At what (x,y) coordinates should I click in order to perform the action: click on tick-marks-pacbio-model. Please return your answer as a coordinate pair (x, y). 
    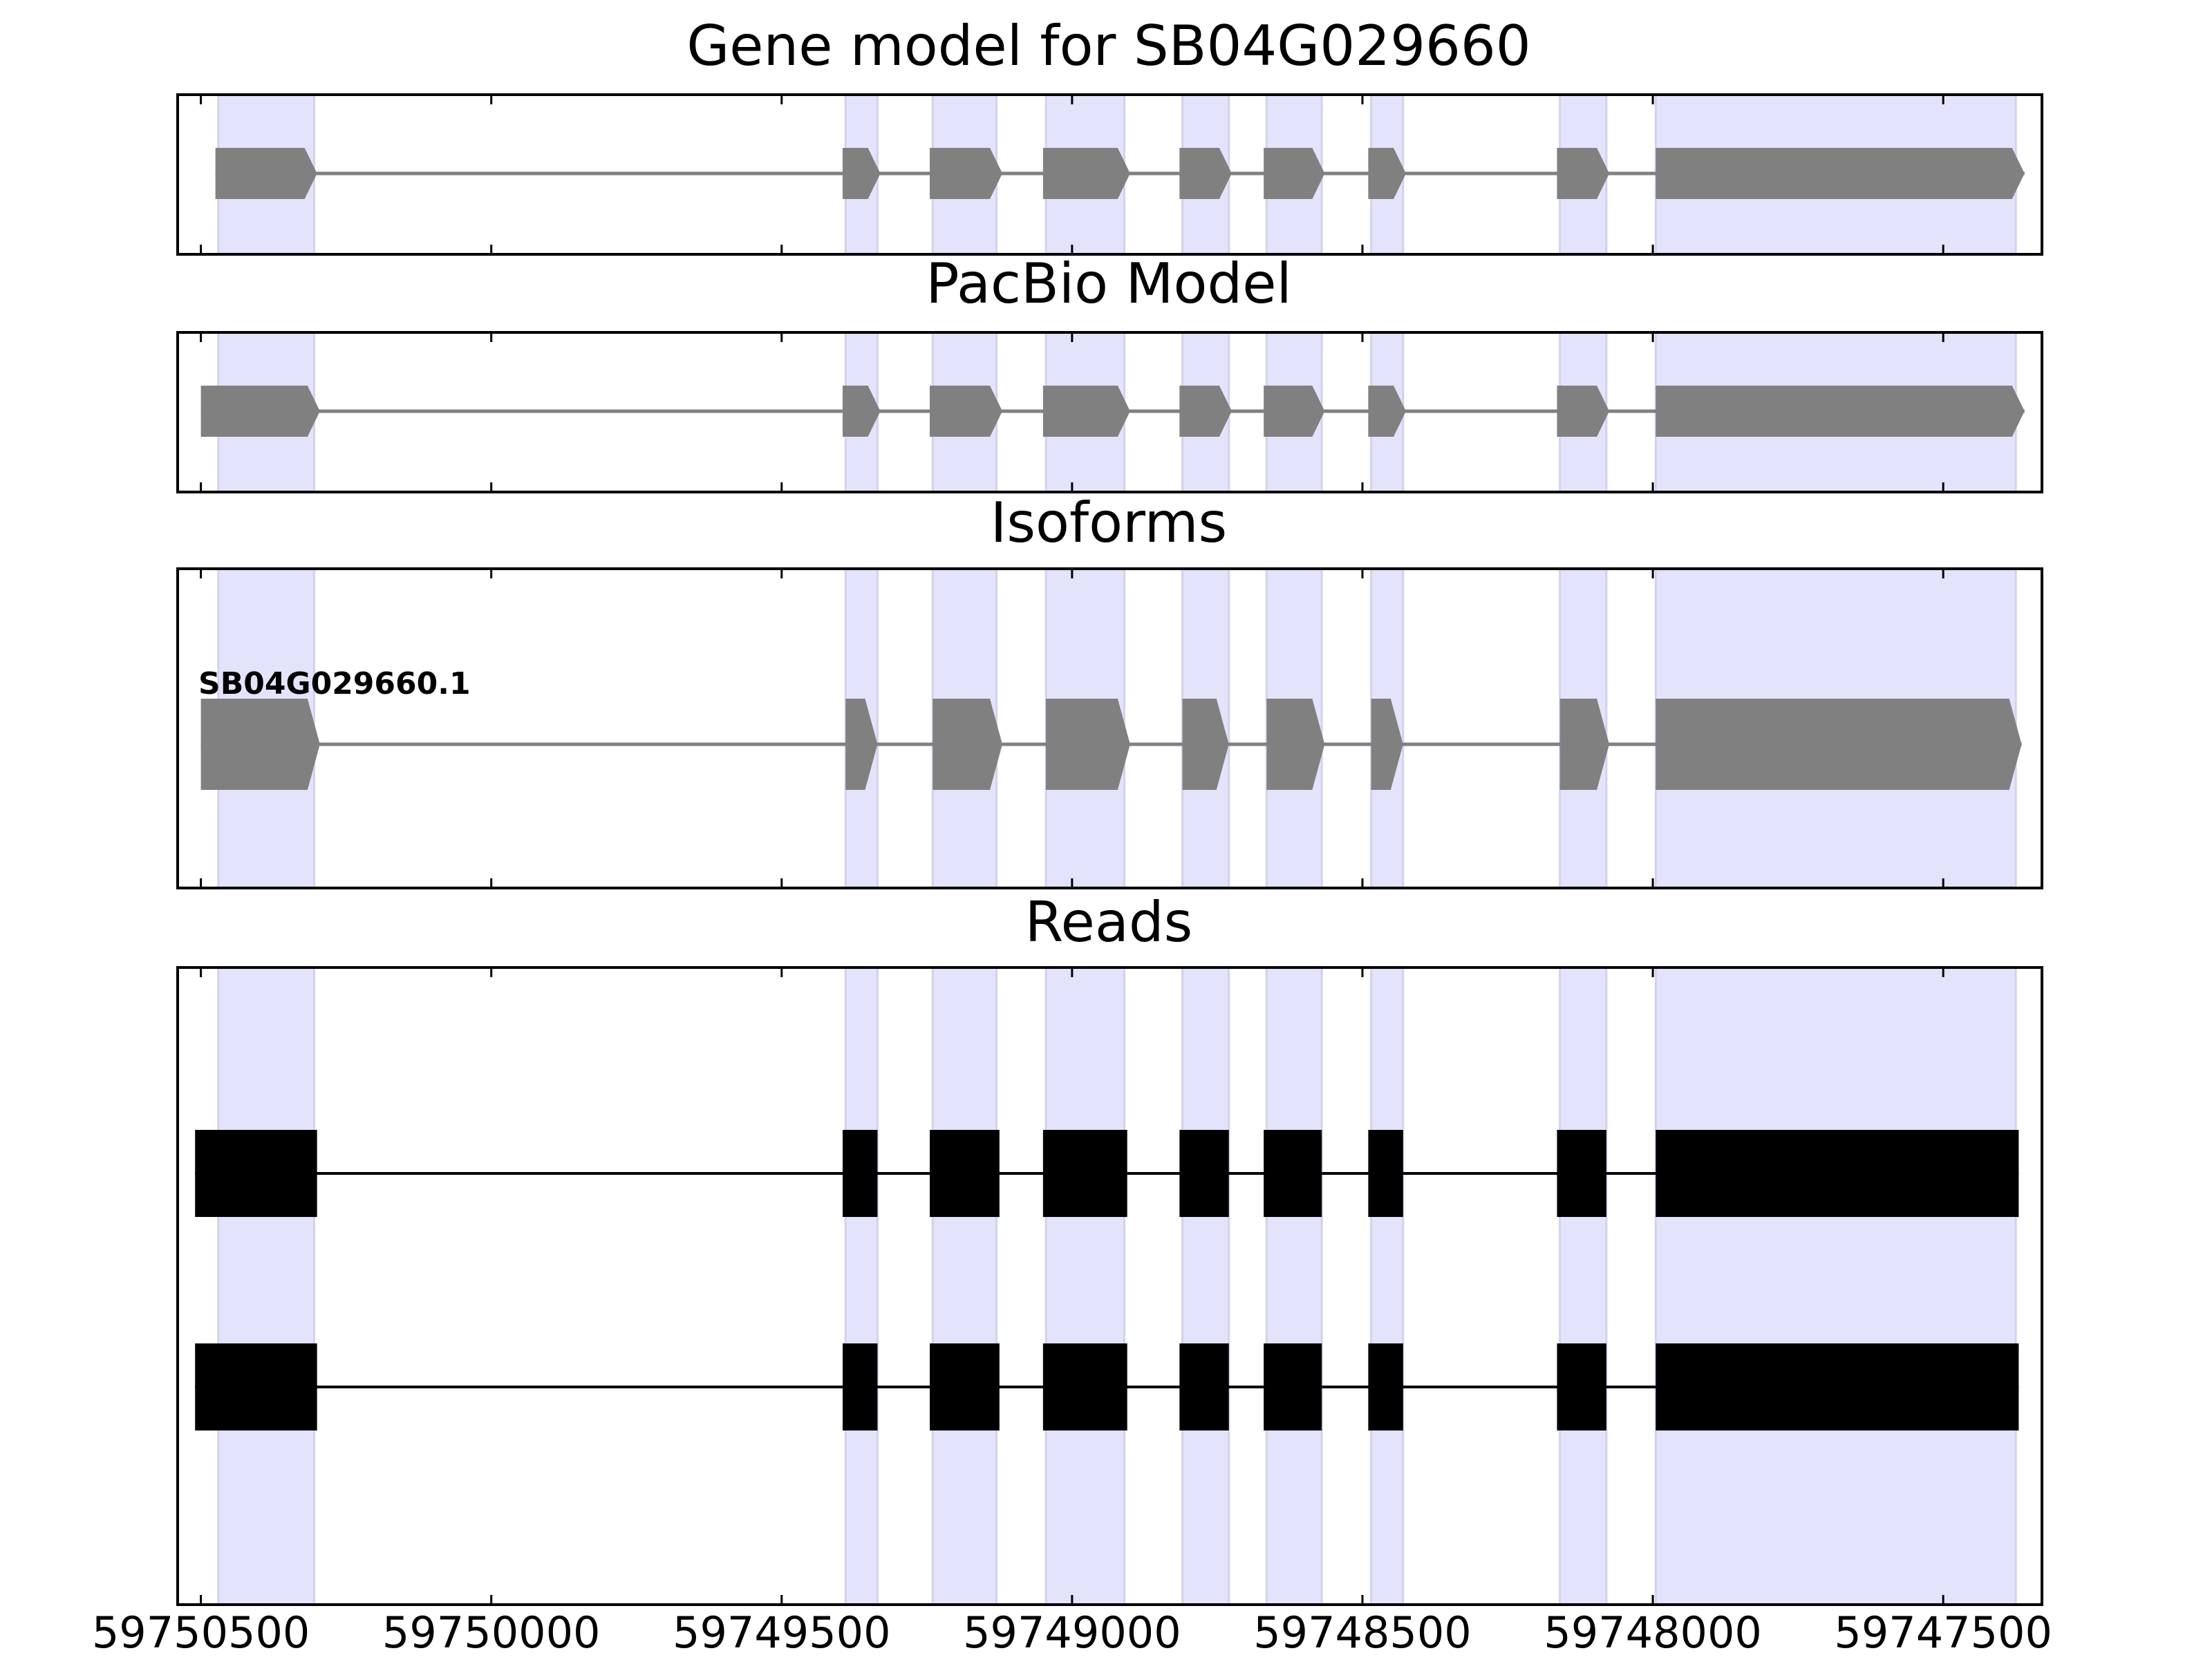
    Looking at the image, I should click on (1072, 412).